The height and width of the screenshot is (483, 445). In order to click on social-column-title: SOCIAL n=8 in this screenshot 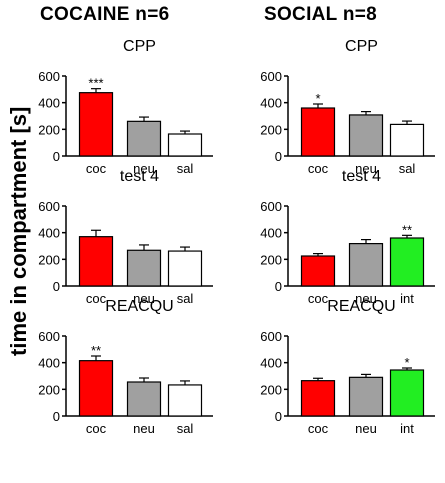, I will do `click(320, 14)`.